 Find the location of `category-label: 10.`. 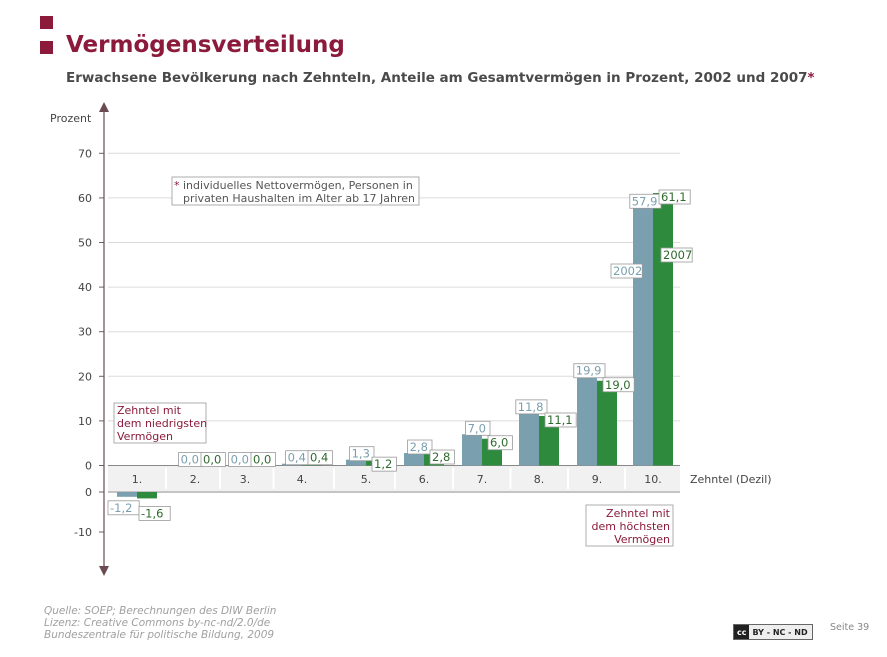

category-label: 10. is located at coordinates (653, 479).